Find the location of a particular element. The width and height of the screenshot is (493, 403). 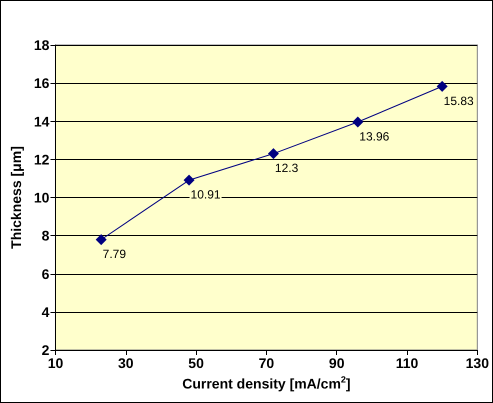

y-tick-label: 2 is located at coordinates (46, 350).